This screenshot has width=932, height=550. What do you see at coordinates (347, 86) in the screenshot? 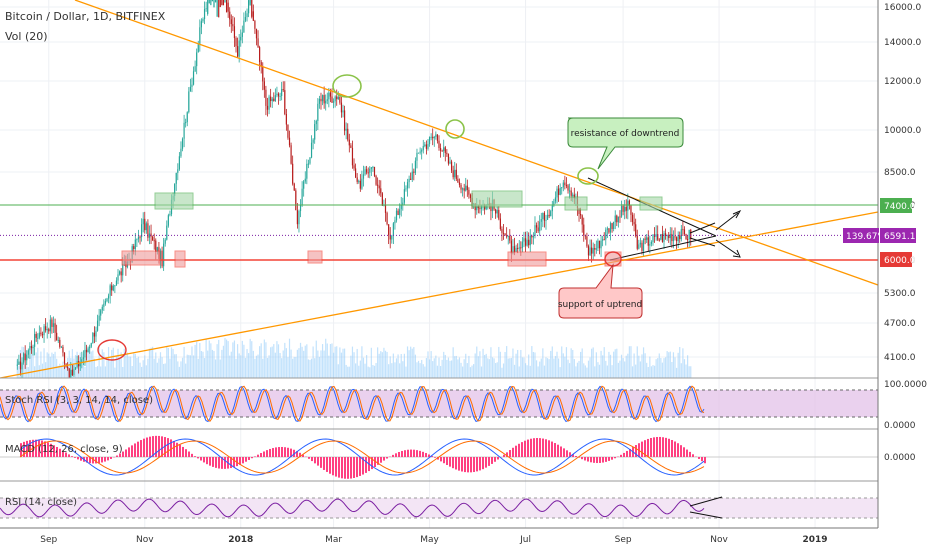
I see `resistance-touch-ellipse` at bounding box center [347, 86].